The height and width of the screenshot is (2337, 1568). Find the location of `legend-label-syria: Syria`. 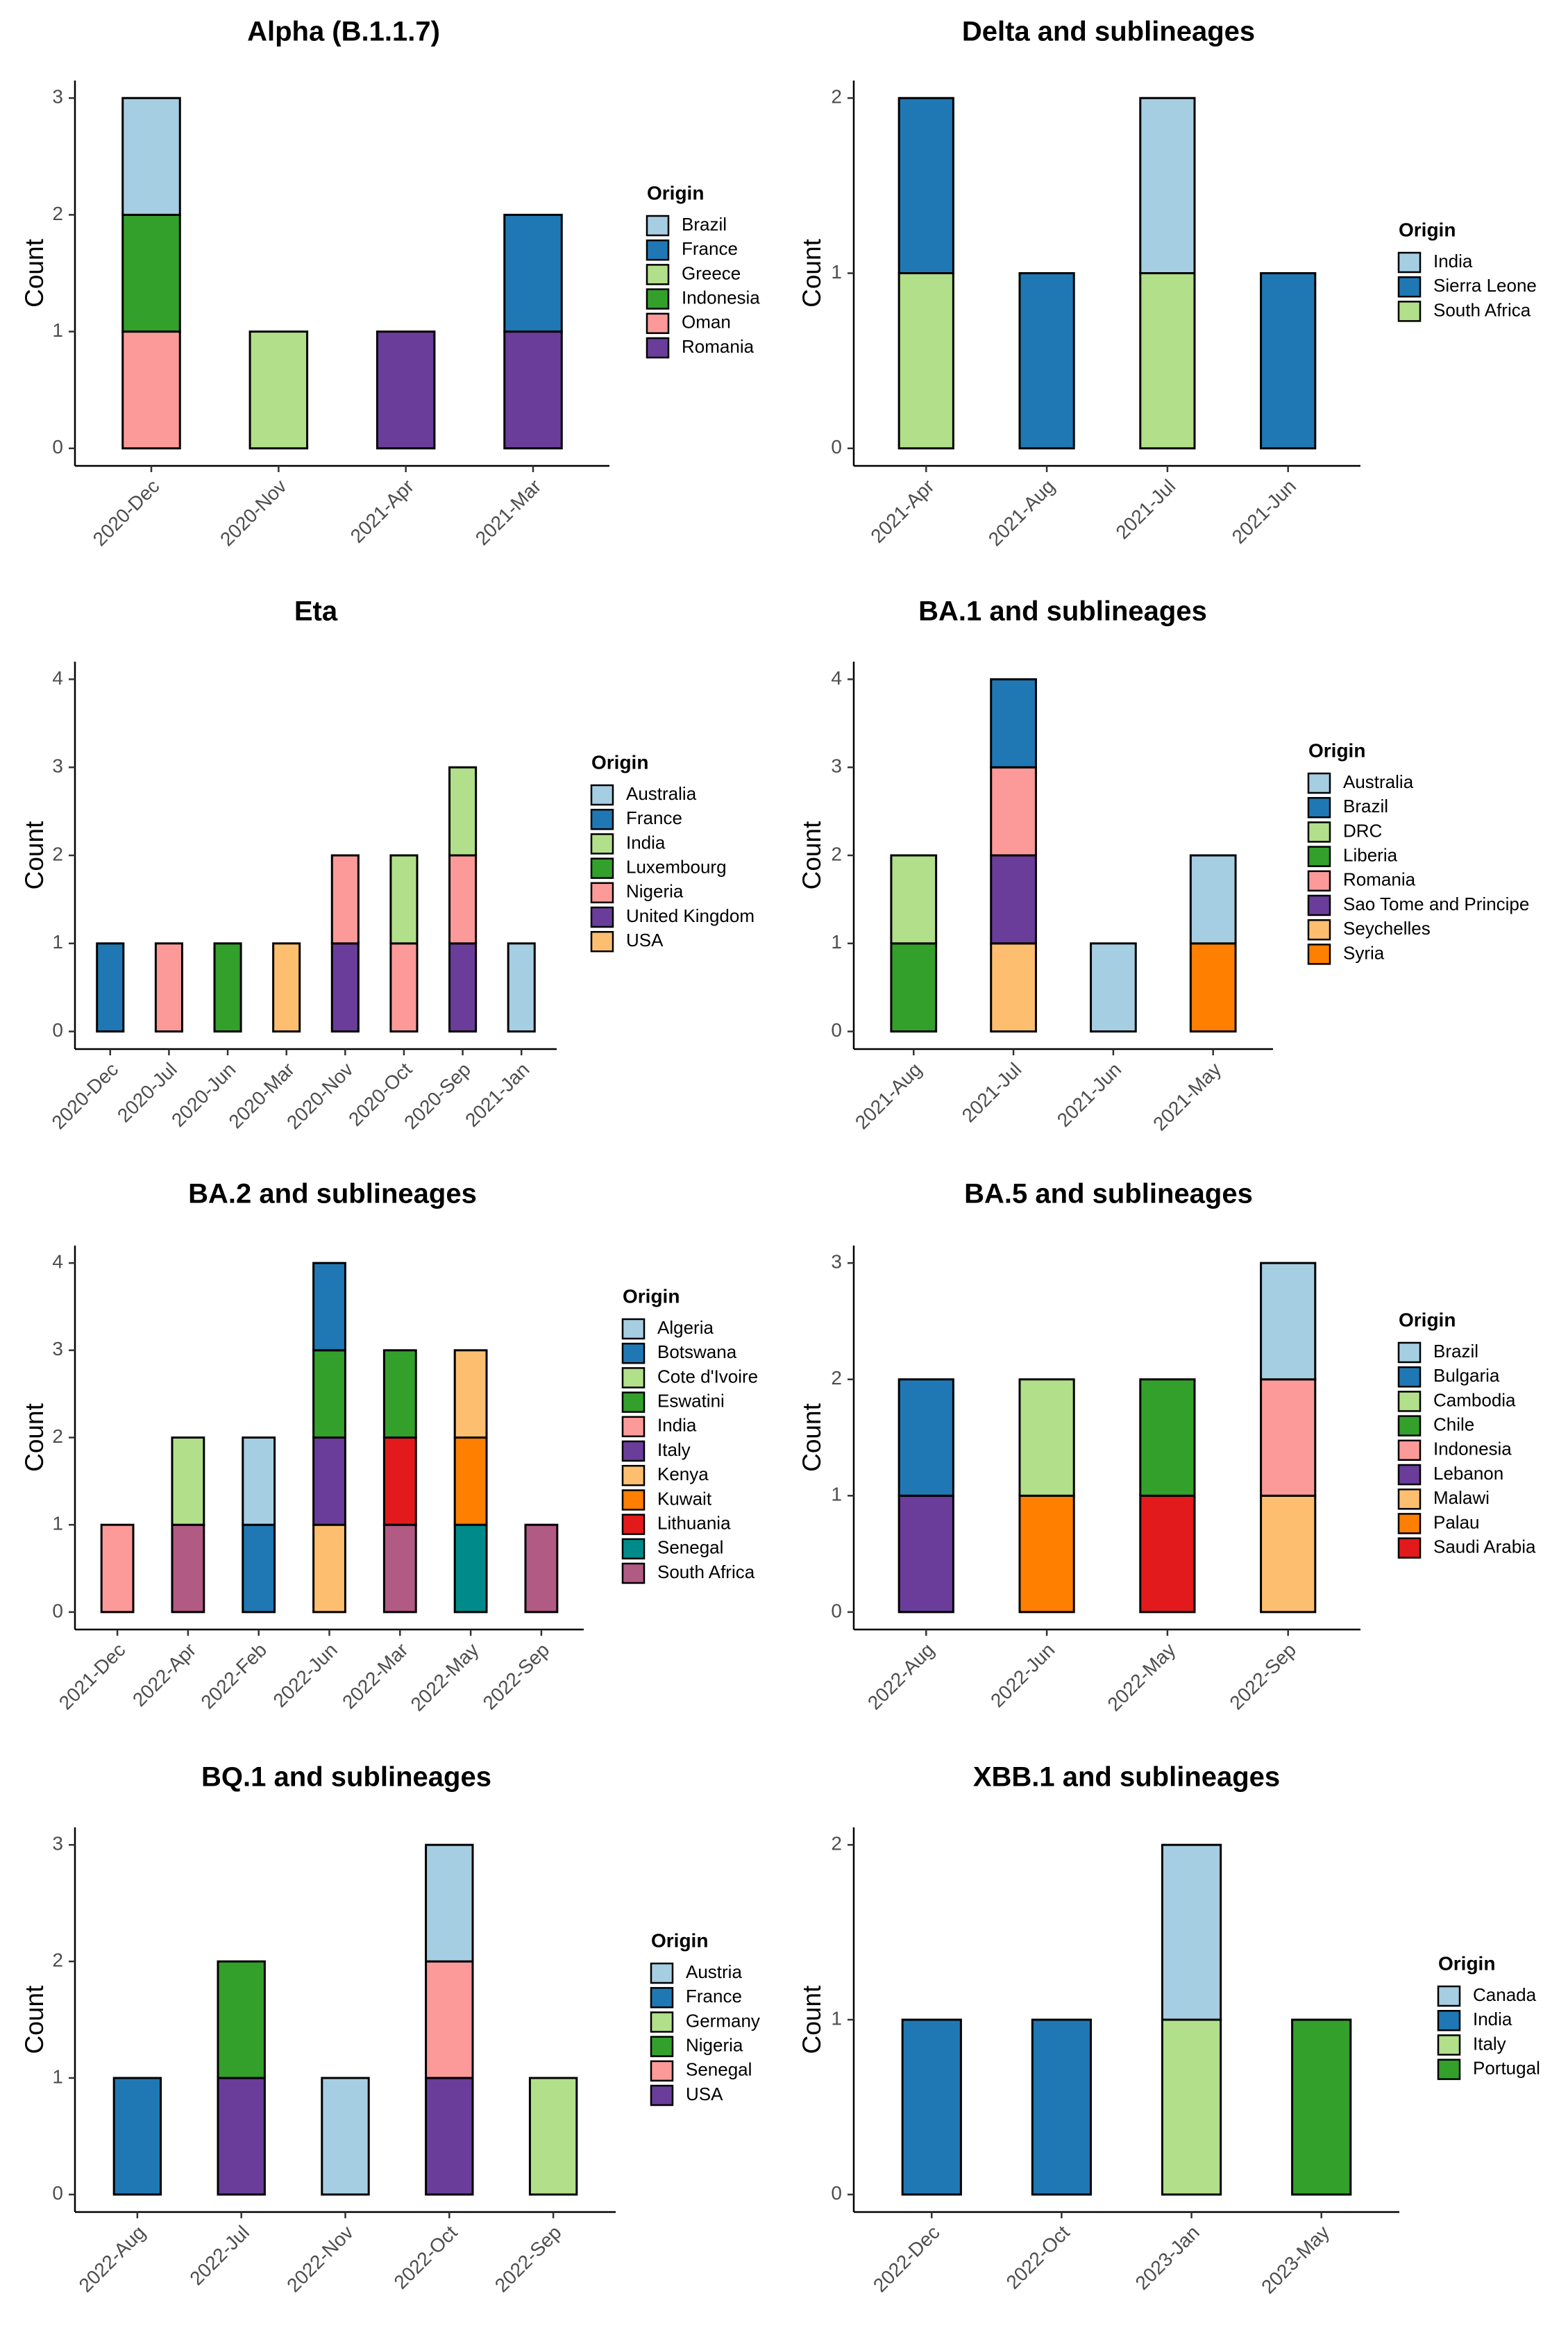

legend-label-syria: Syria is located at coordinates (1364, 952).